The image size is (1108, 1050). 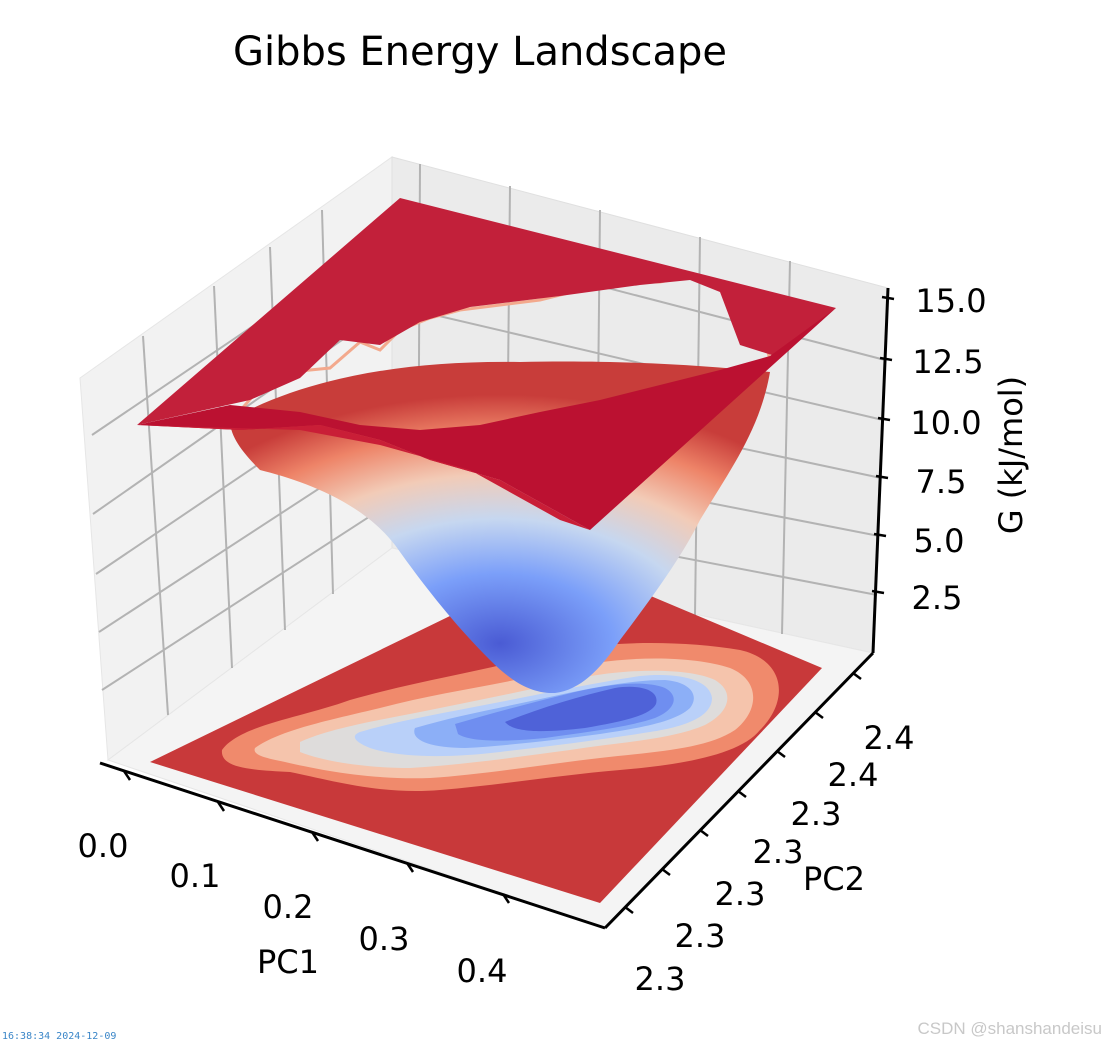 I want to click on surface-plateau-back, so click(x=486, y=311).